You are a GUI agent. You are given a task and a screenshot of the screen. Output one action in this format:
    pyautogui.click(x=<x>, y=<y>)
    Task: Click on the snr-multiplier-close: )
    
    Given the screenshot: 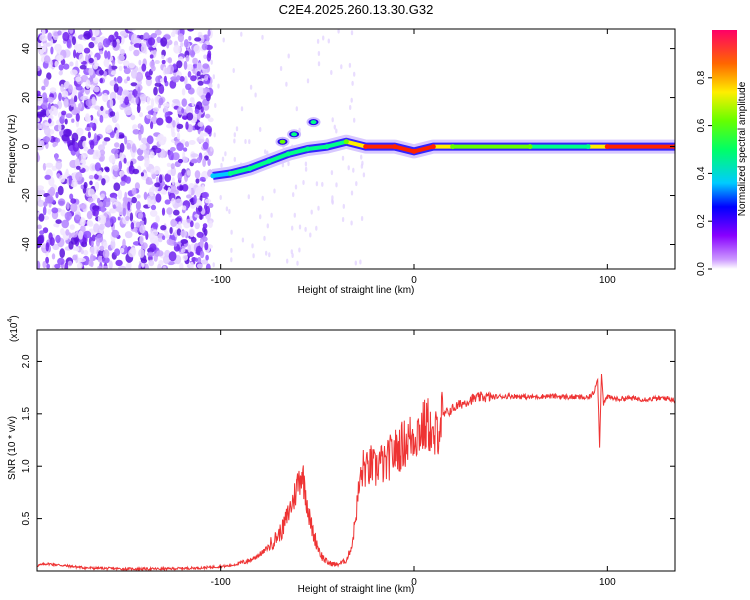 What is the action you would take?
    pyautogui.click(x=14, y=316)
    